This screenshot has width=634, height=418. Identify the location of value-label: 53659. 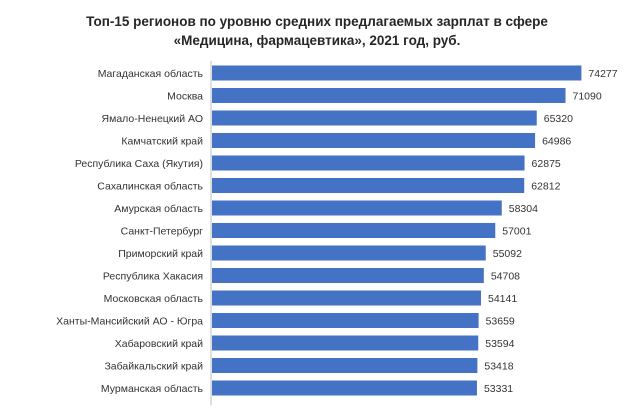
(500, 322).